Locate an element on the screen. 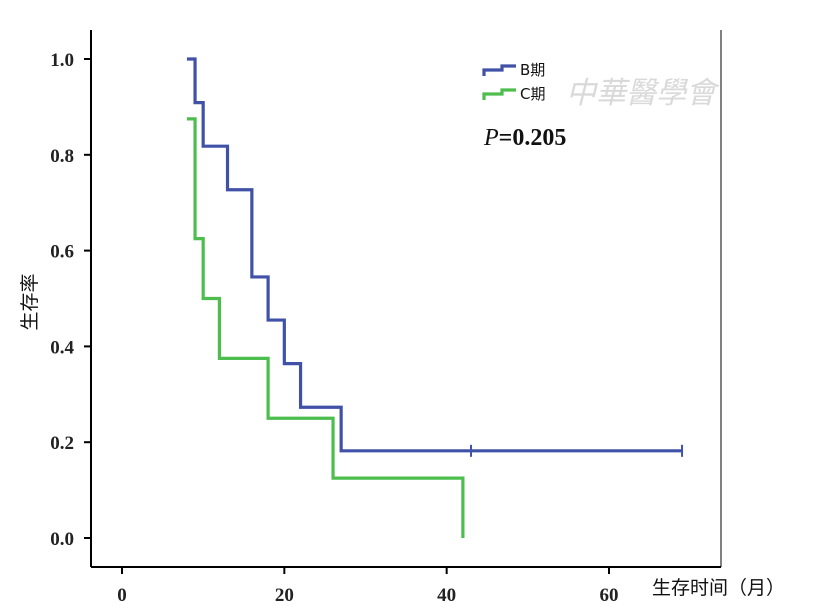 Image resolution: width=820 pixels, height=607 pixels. legend-label: C期 is located at coordinates (532, 94).